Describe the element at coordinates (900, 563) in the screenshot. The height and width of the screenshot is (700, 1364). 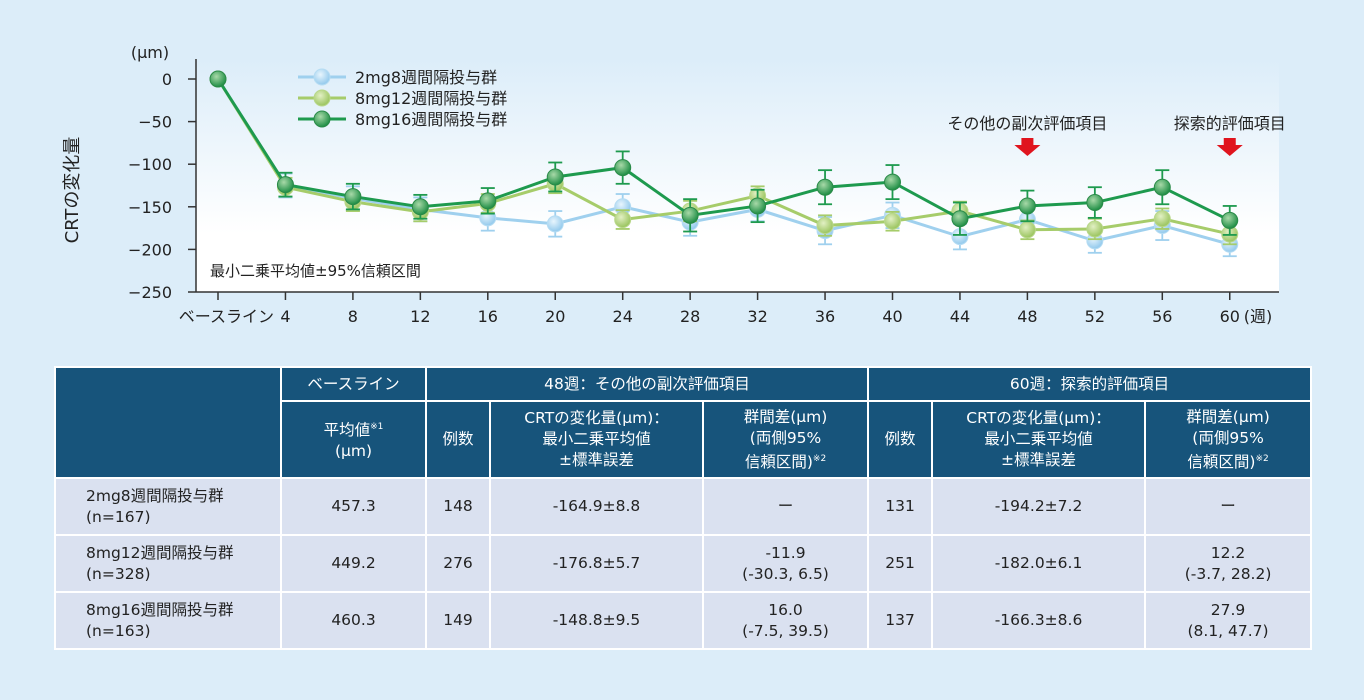
I see `n60-value: 251` at that location.